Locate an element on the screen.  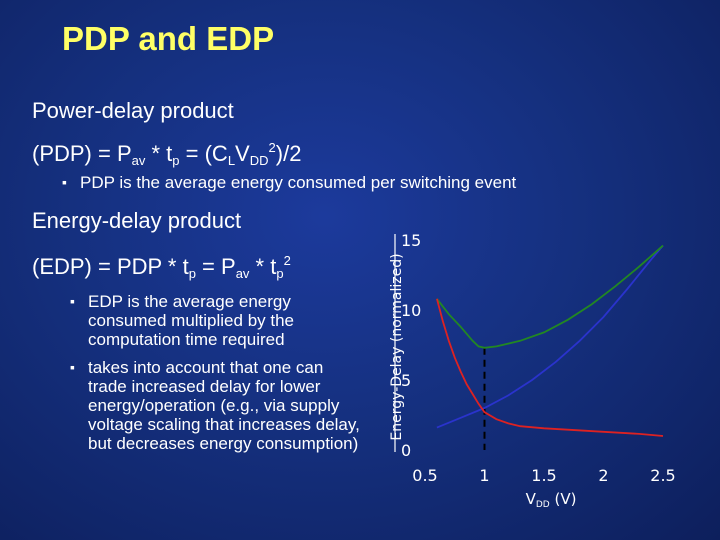
edp-formula-sub-p: p is located at coordinates (192, 273).